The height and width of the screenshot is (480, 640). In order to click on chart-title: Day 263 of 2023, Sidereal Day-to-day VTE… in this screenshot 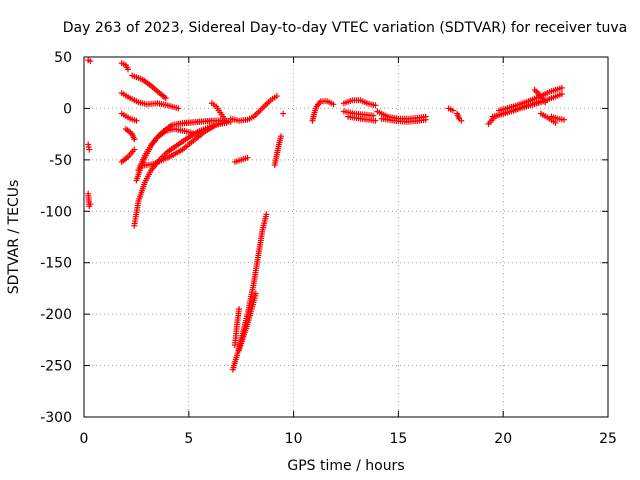, I will do `click(345, 28)`.